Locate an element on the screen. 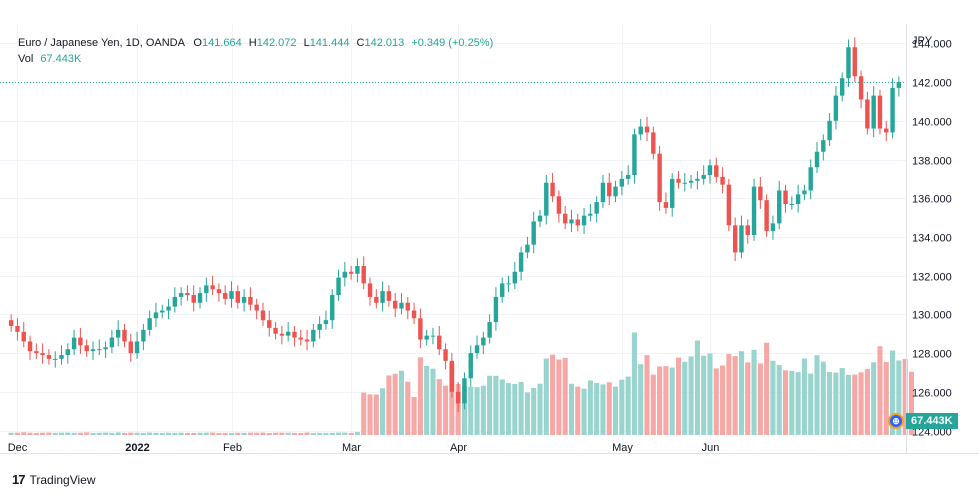 Image resolution: width=979 pixels, height=498 pixels. price-tick-label: 126.000 is located at coordinates (932, 394).